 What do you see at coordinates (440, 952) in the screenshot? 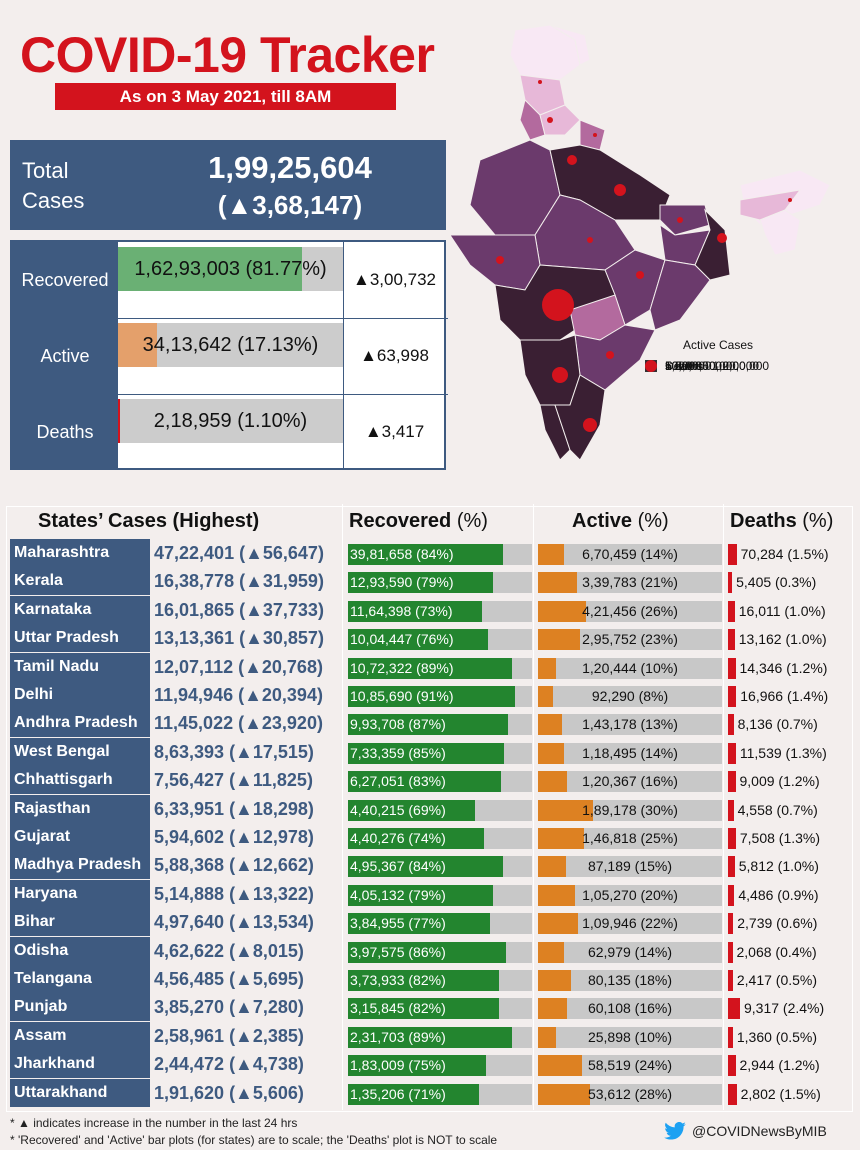
I see `recovered-bar-track: 3,97,575 (86%)` at bounding box center [440, 952].